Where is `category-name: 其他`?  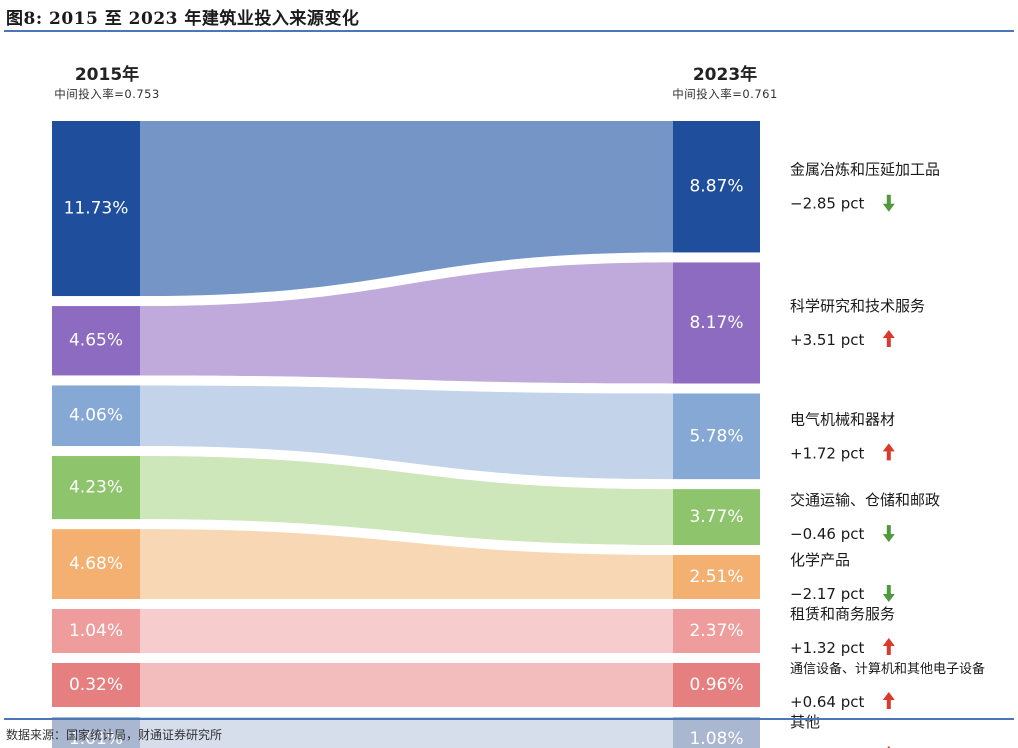
category-name: 其他 is located at coordinates (805, 722).